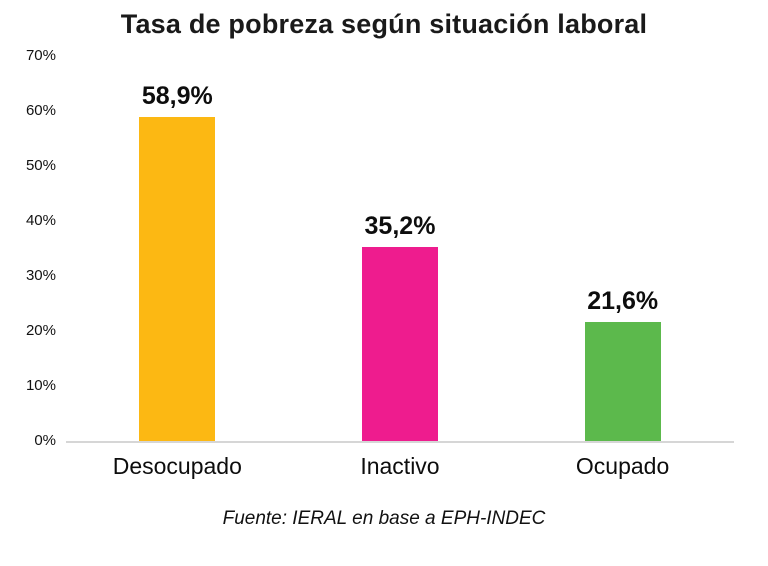 The image size is (768, 566). Describe the element at coordinates (39, 248) in the screenshot. I see `y-axis: 70% 60% 50% 40% 30% 20% 10% 0%` at that location.